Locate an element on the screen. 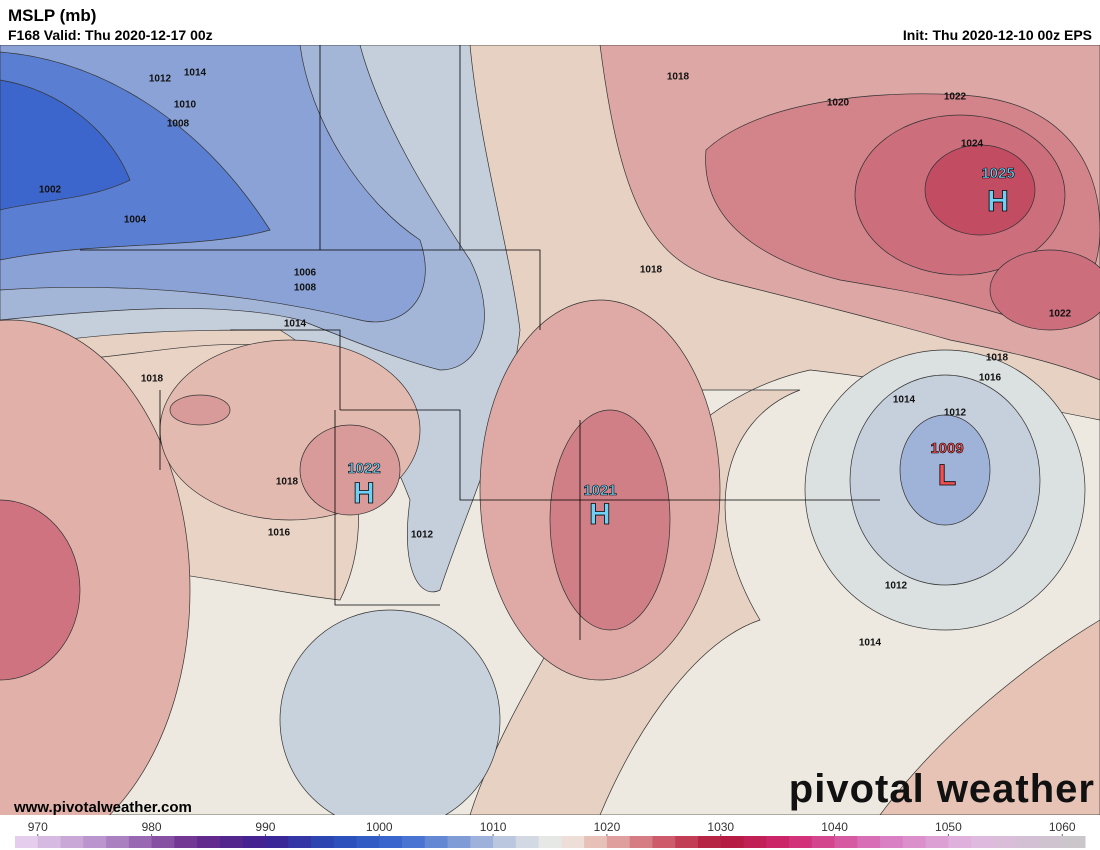  colorbar-tick-label: 980 is located at coordinates (152, 827).